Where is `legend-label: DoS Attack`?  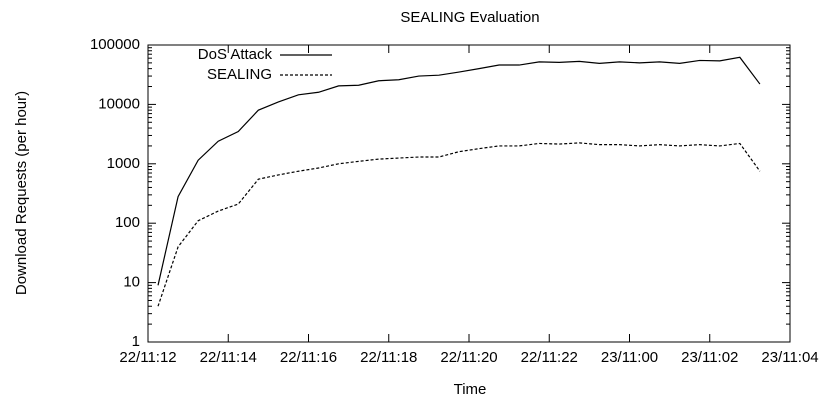 legend-label: DoS Attack is located at coordinates (235, 54).